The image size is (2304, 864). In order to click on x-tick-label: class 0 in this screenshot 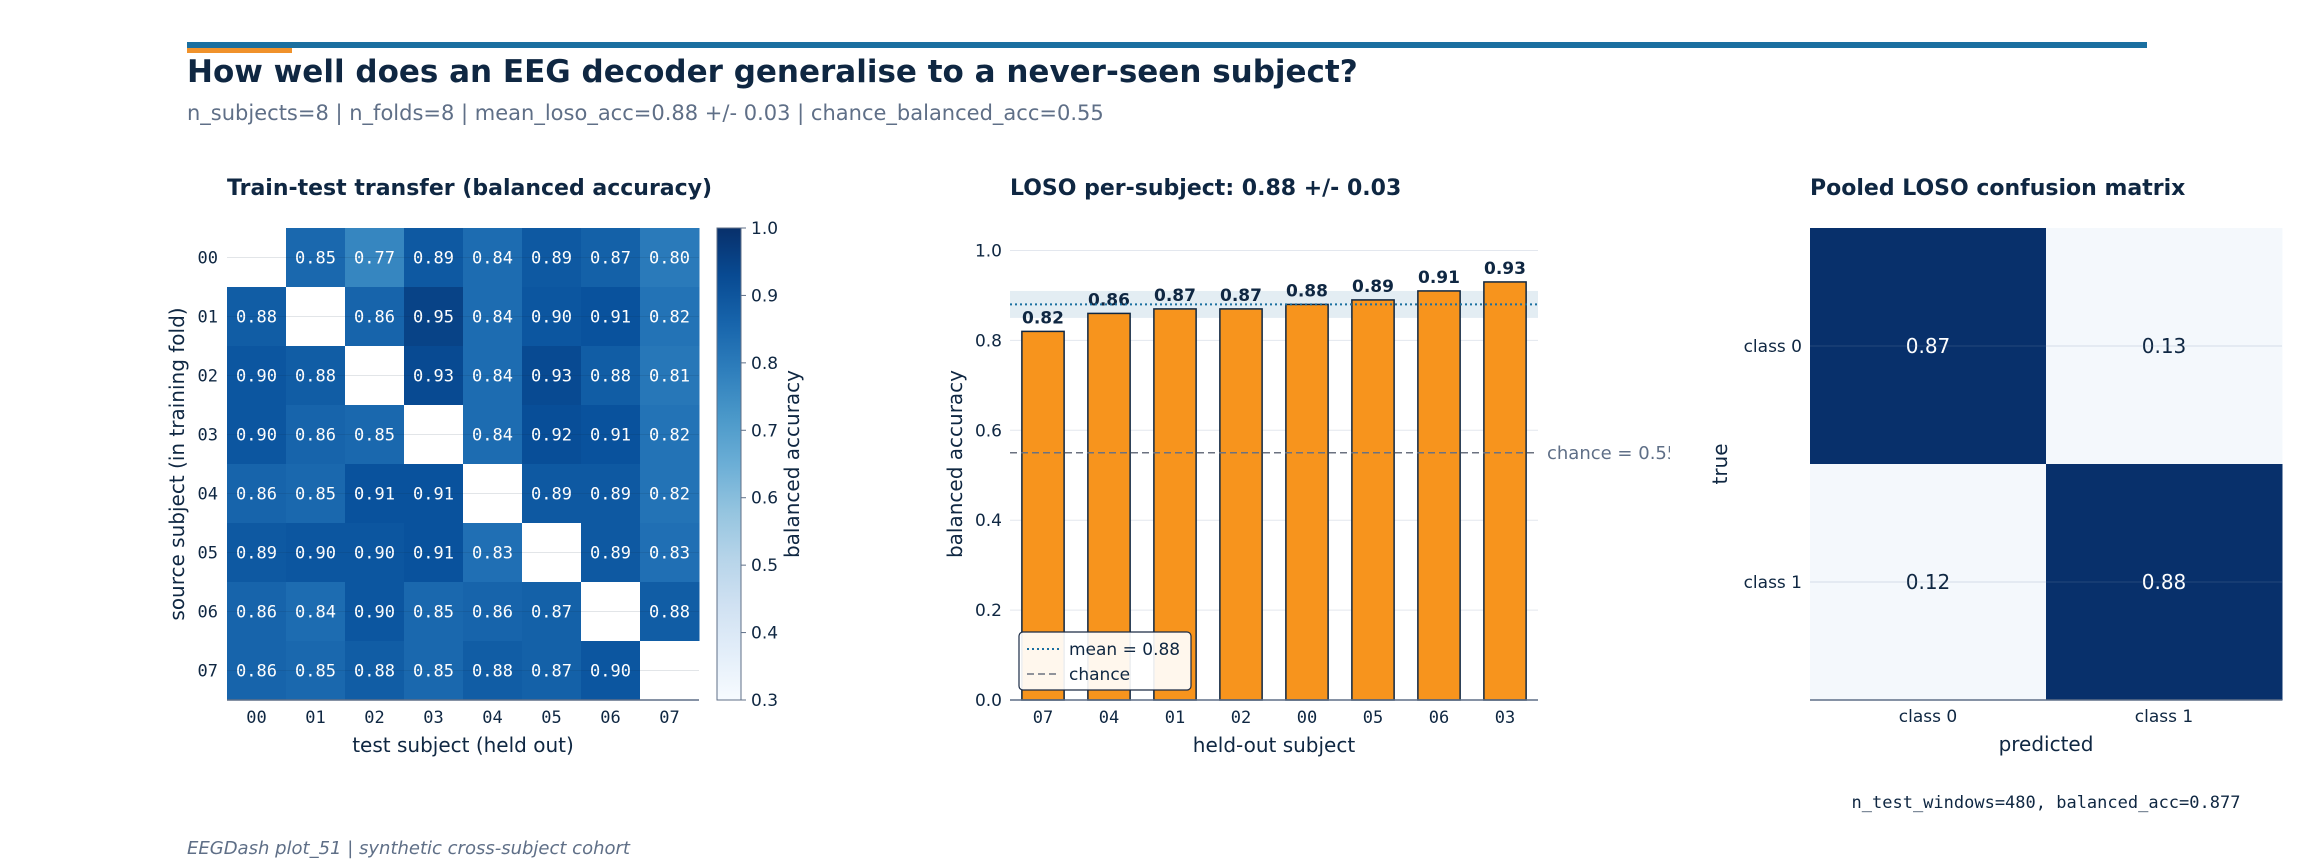, I will do `click(1928, 717)`.